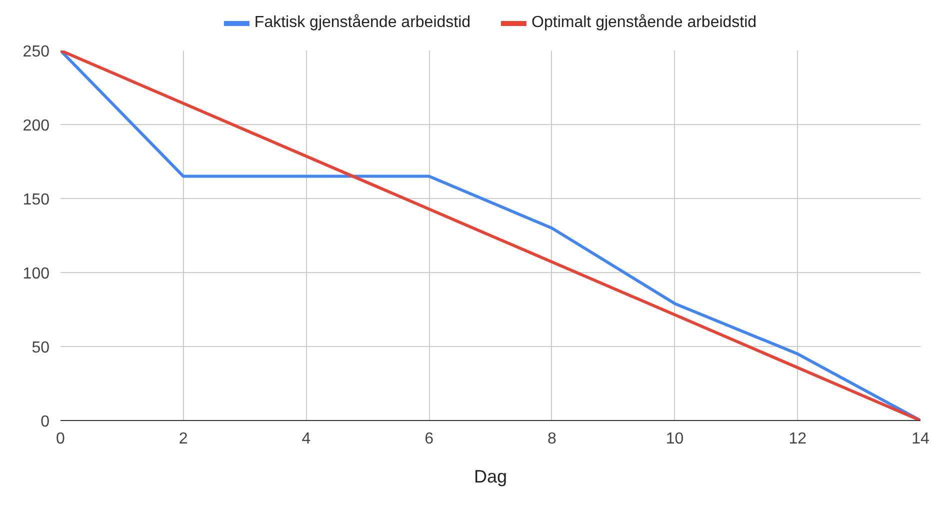  Describe the element at coordinates (36, 52) in the screenshot. I see `y-tick-label: 250` at that location.